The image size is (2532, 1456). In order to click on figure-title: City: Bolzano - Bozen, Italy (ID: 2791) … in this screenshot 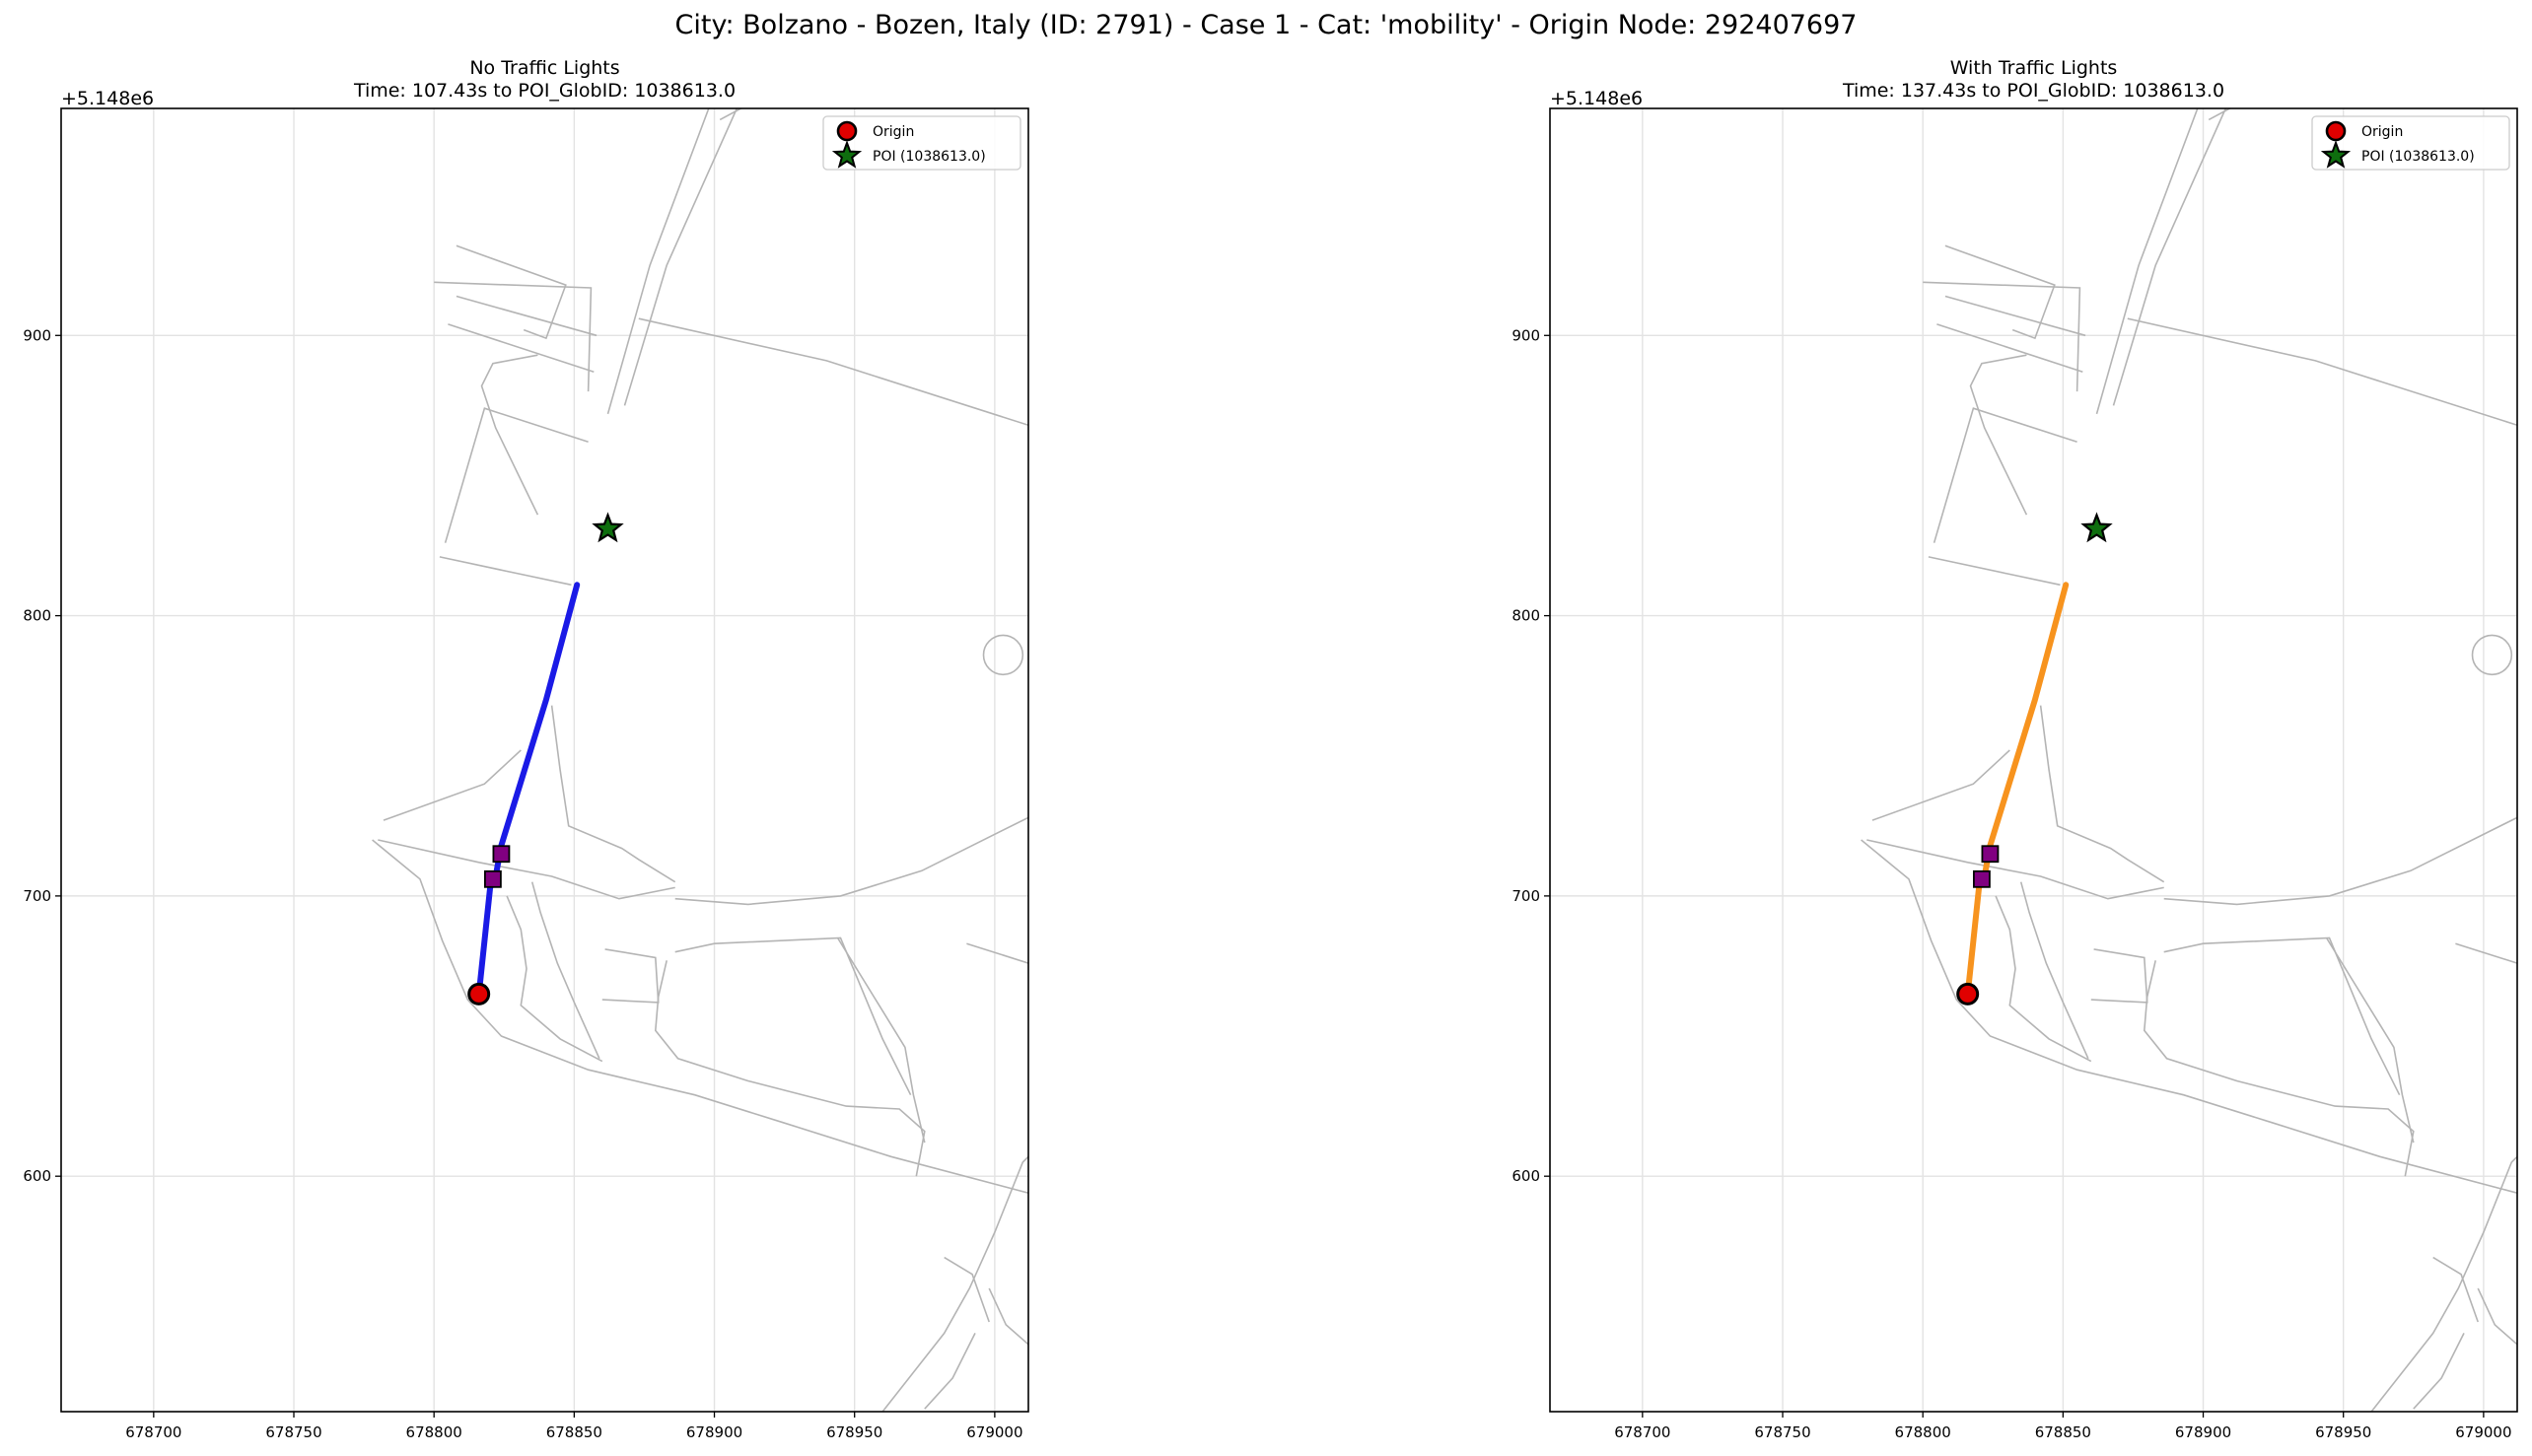, I will do `click(1266, 25)`.